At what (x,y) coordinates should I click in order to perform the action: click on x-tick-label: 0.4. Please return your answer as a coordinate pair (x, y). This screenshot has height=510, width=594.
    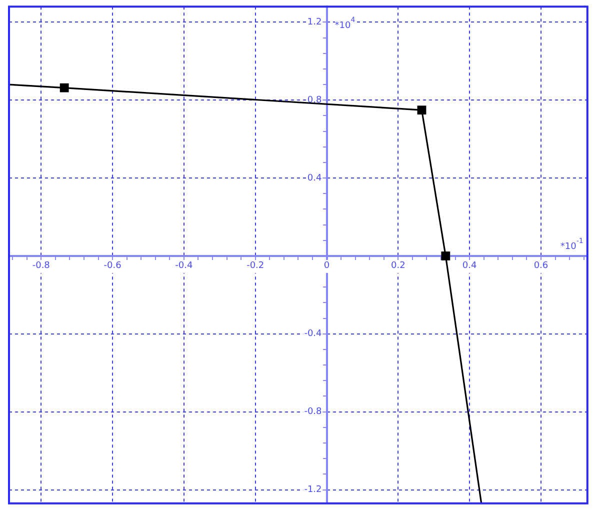
    Looking at the image, I should click on (469, 265).